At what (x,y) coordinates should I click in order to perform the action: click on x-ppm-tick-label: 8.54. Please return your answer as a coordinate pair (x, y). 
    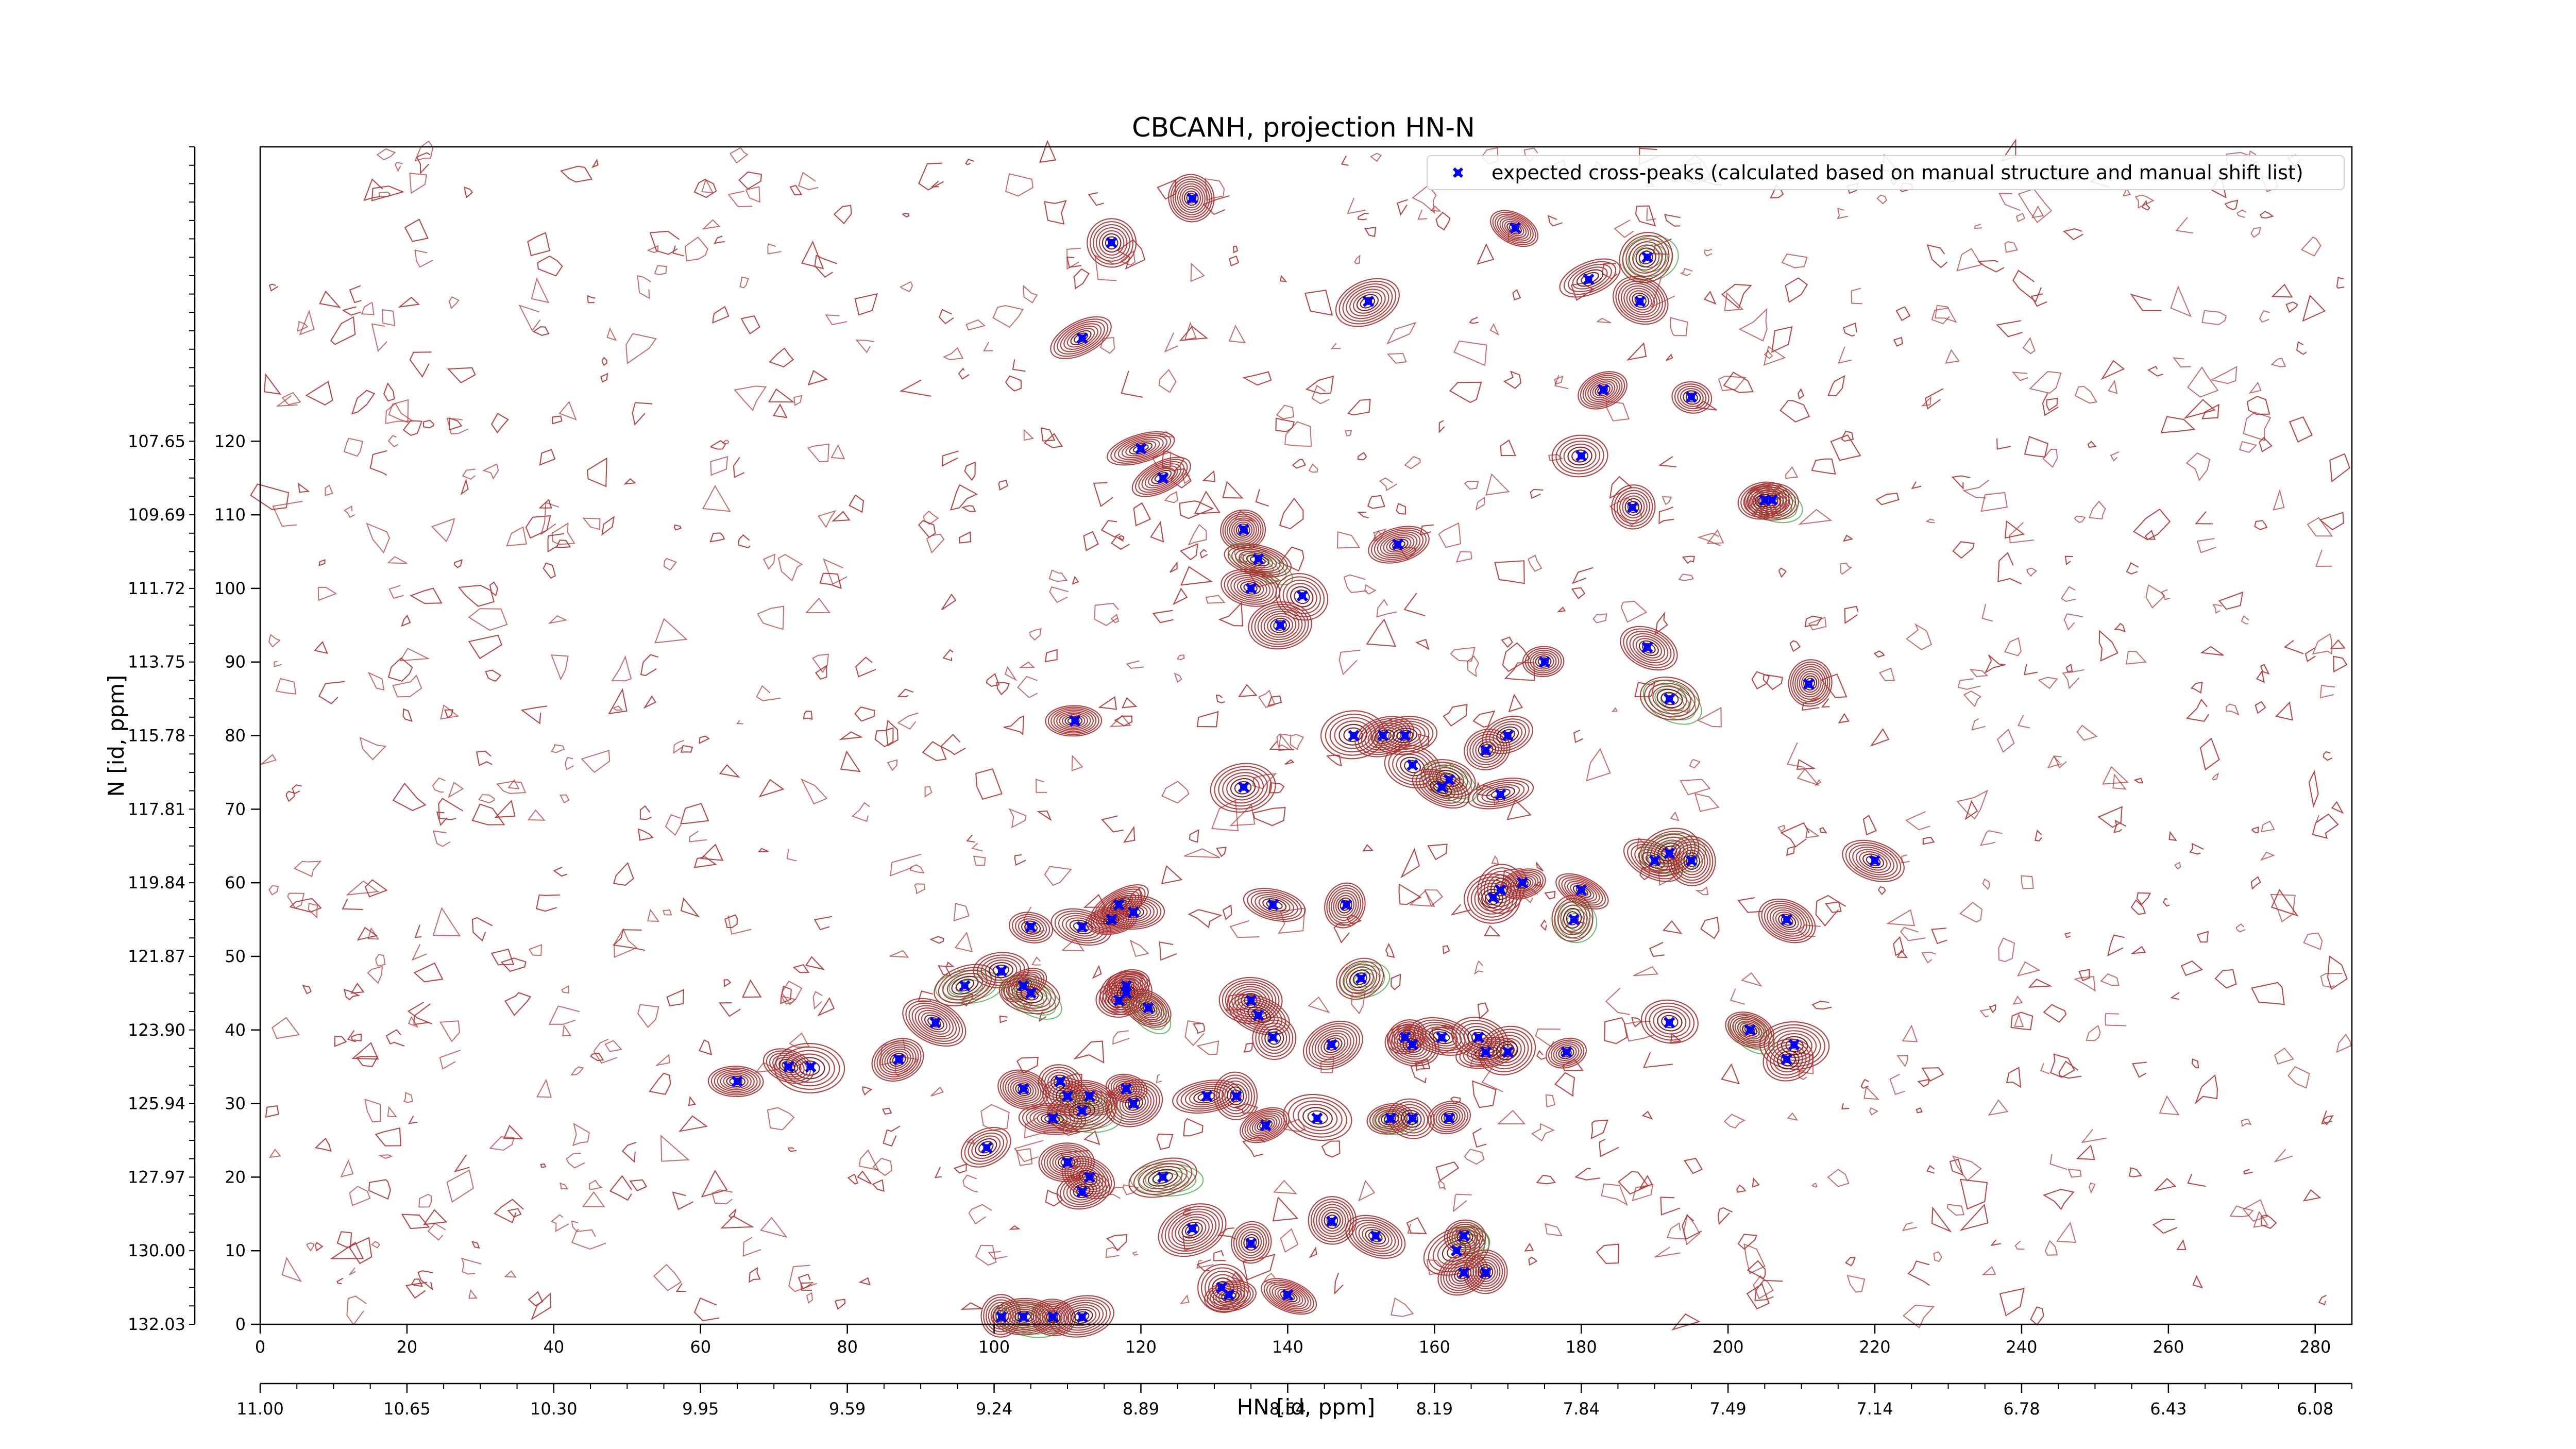
    Looking at the image, I should click on (1287, 1409).